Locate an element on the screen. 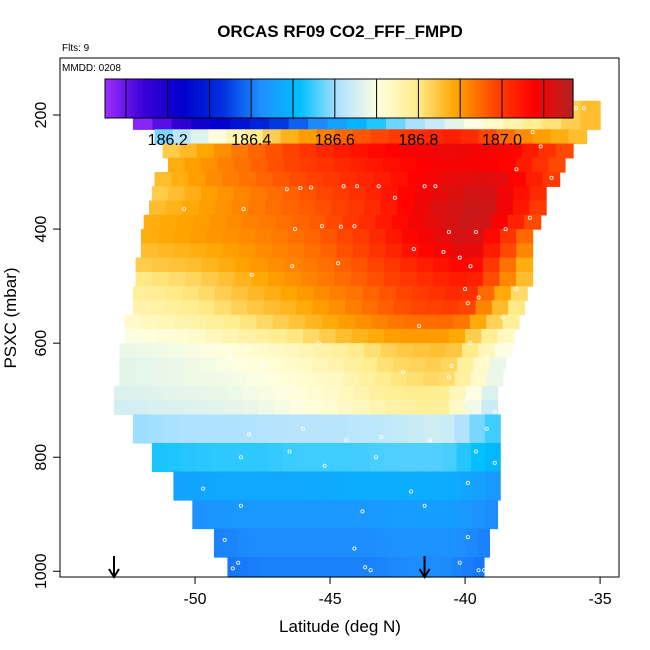 The image size is (650, 650). chart-title: ORCAS RF09 CO2_FFF_FMPD is located at coordinates (340, 31).